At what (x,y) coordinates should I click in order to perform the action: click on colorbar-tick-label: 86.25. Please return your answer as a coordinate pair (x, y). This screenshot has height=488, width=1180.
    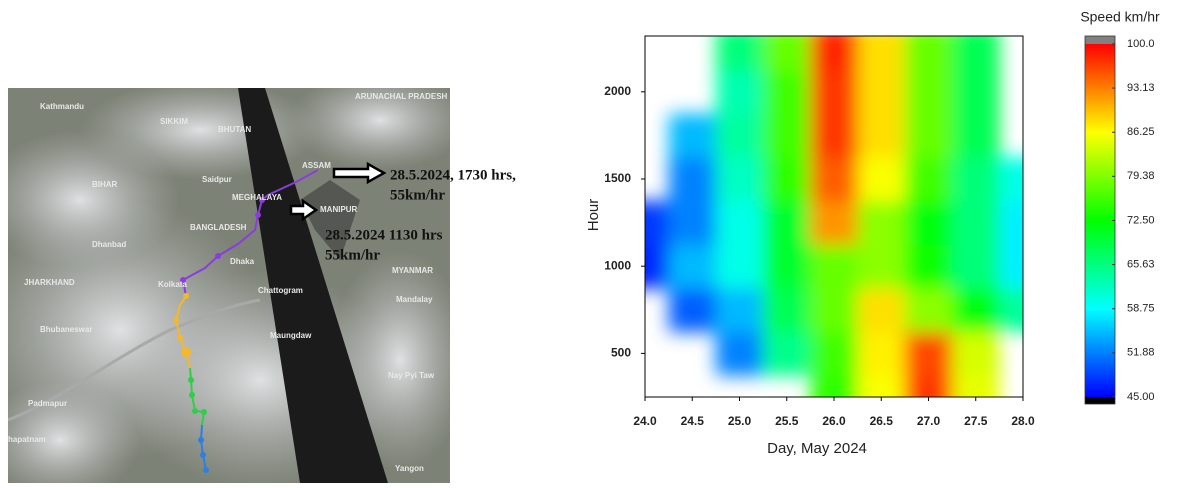
    Looking at the image, I should click on (1141, 132).